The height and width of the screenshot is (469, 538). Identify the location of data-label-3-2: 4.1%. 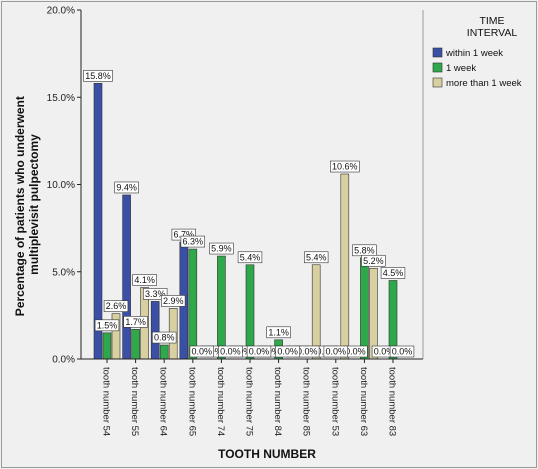
(144, 280).